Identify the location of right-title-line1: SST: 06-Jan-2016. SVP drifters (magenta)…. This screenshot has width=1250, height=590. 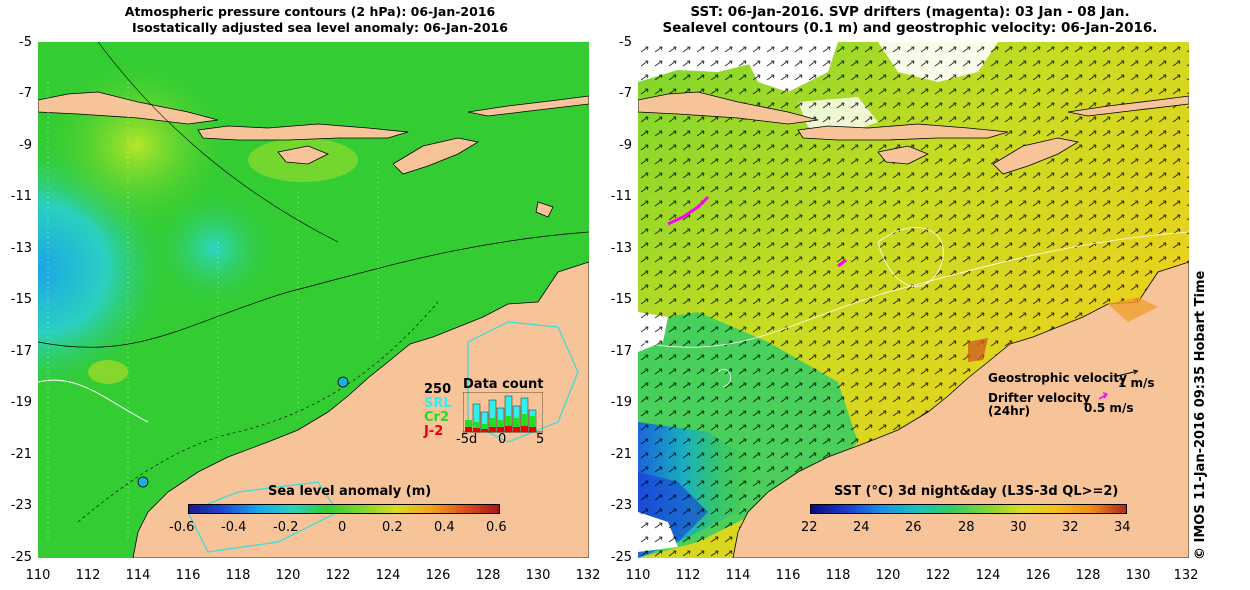
(910, 12).